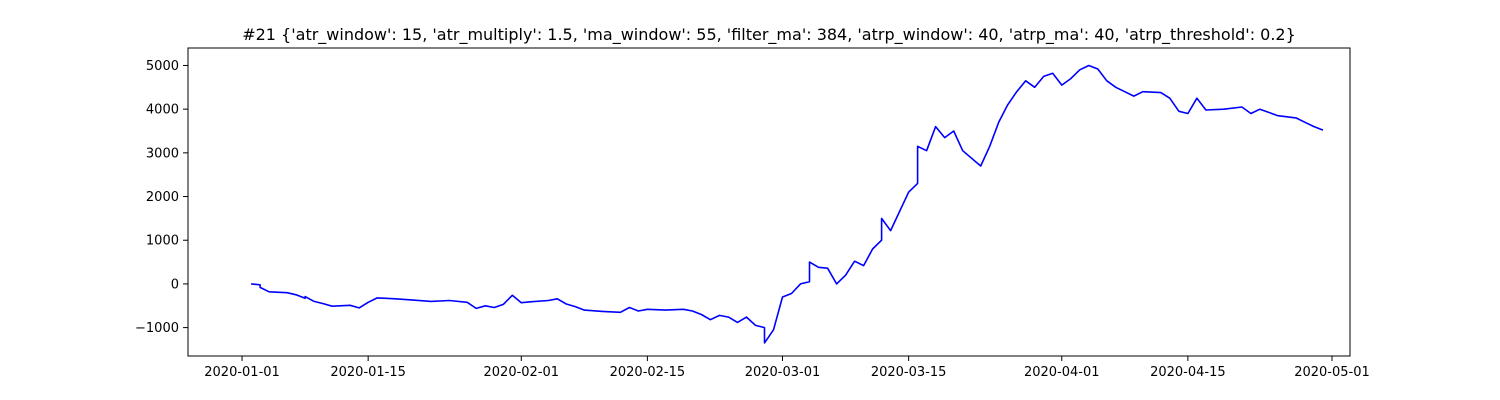  I want to click on y-tick-label: −1000, so click(157, 328).